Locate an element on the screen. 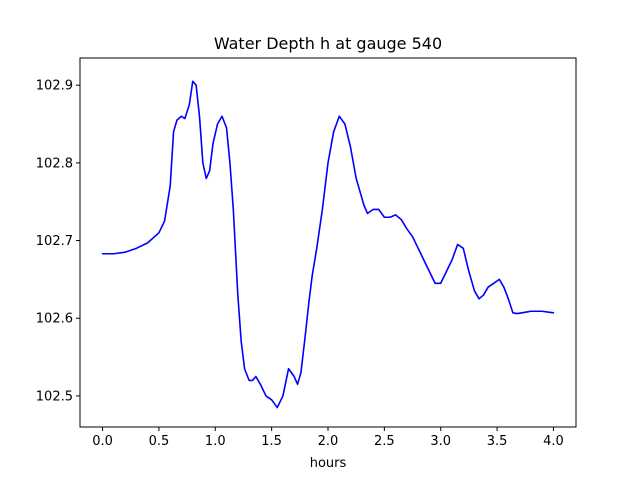  x-tick-label: 4.0 is located at coordinates (553, 441).